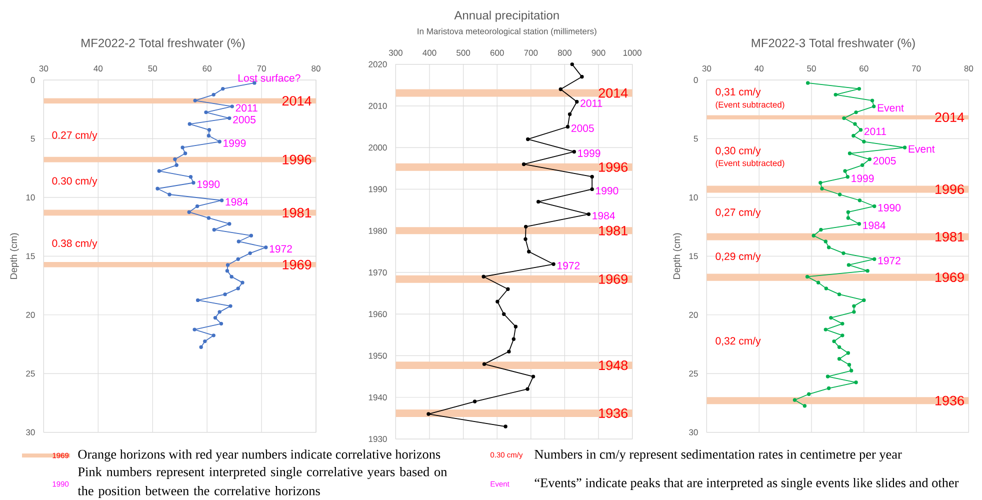  Describe the element at coordinates (718, 456) in the screenshot. I see `text: Numbers in cm/y represent sedimentation rates in centimetre per year` at that location.